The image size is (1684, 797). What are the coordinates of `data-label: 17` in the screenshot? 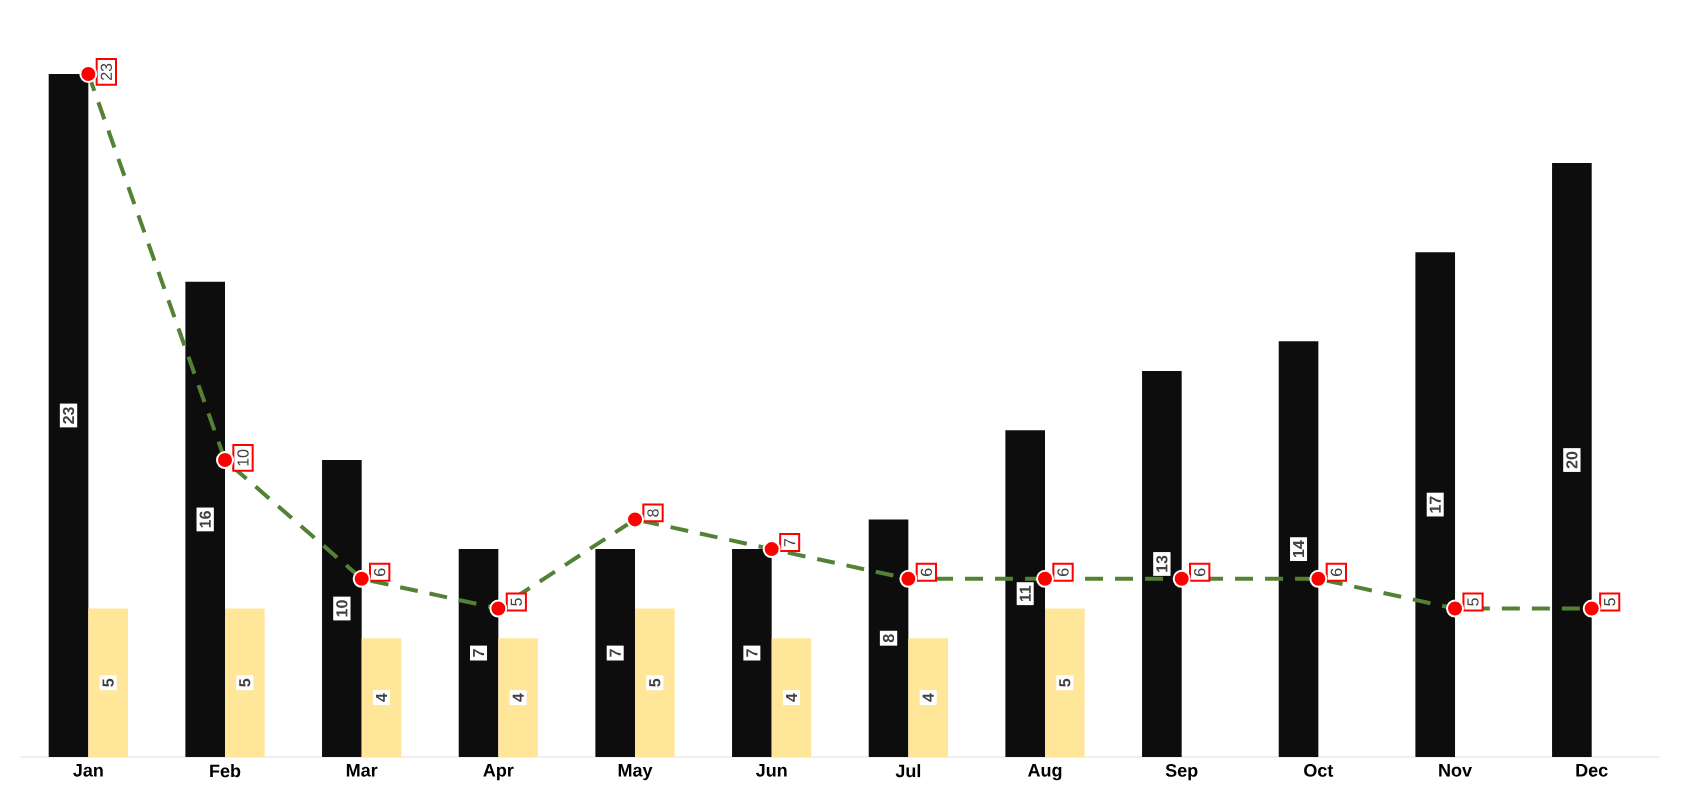 It's located at (1435, 504).